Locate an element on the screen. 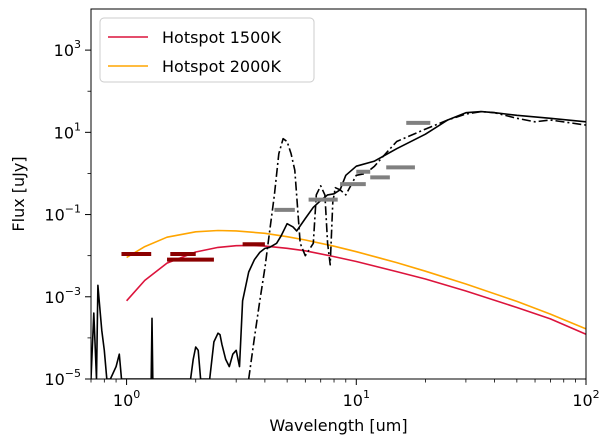  y-tick-label-0: 10⁻⁵ is located at coordinates (62, 378).